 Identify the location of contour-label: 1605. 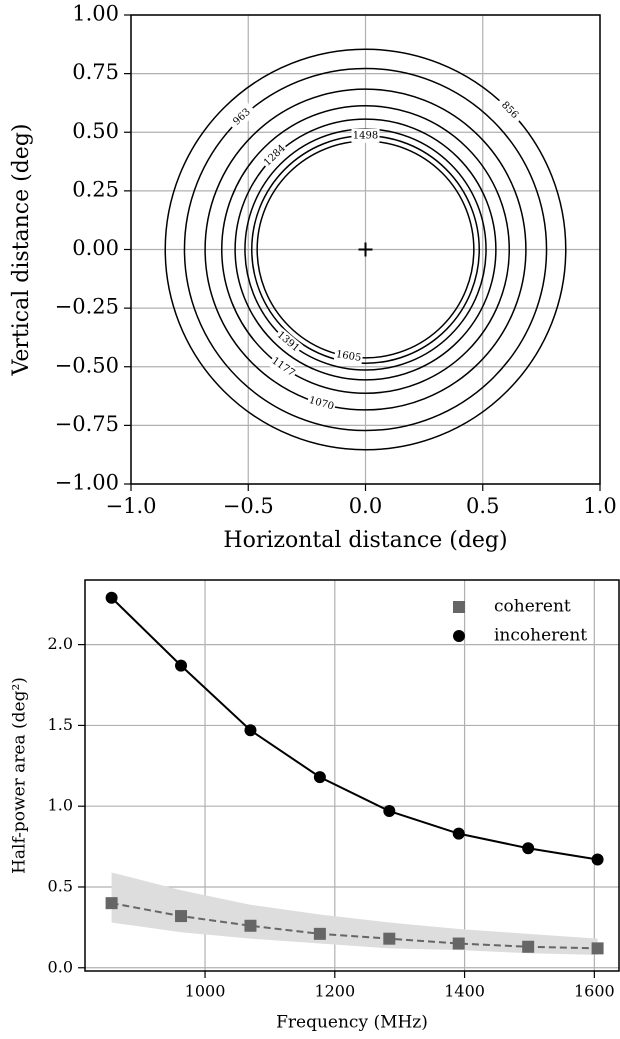
(348, 356).